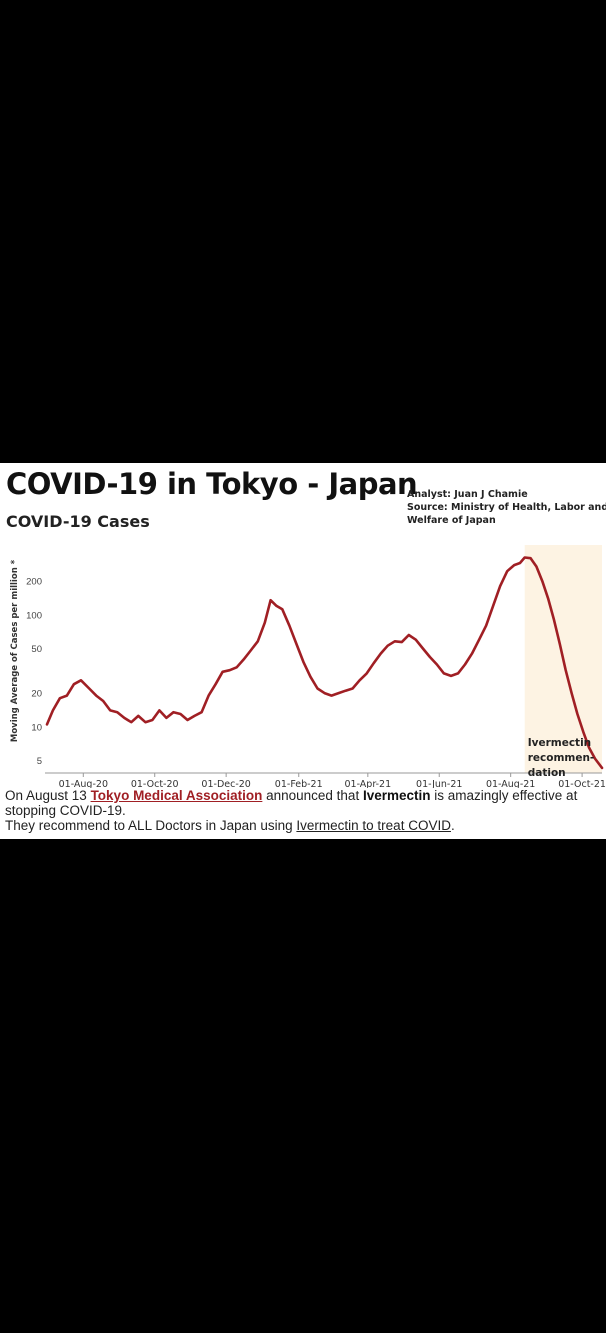  What do you see at coordinates (451, 520) in the screenshot?
I see `source-credit-line-2: Welfare of Japan` at bounding box center [451, 520].